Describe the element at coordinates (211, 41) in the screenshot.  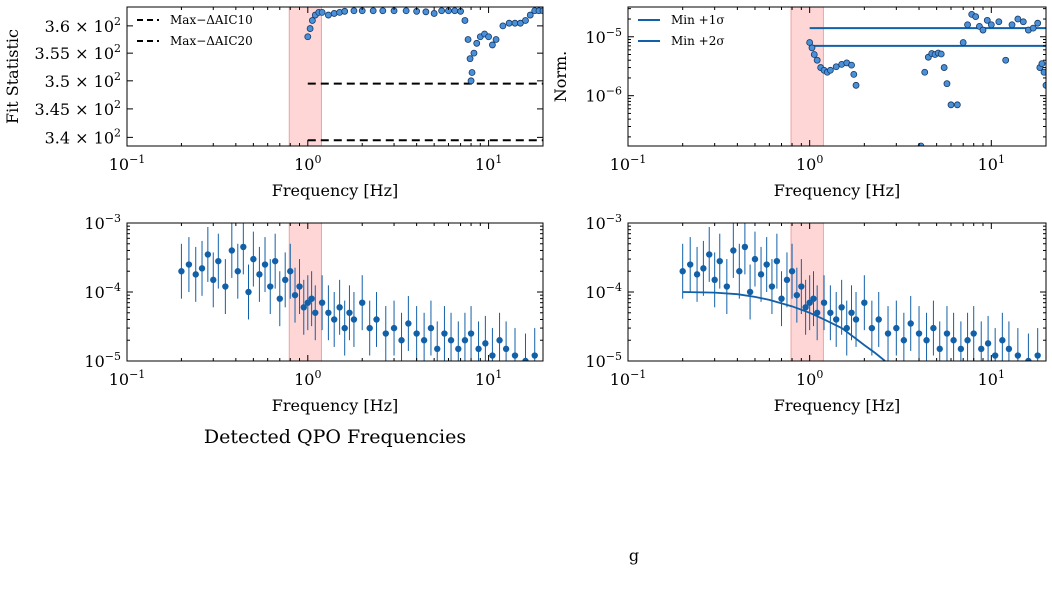
I see `legend-label: Max−ΔAIC20` at that location.